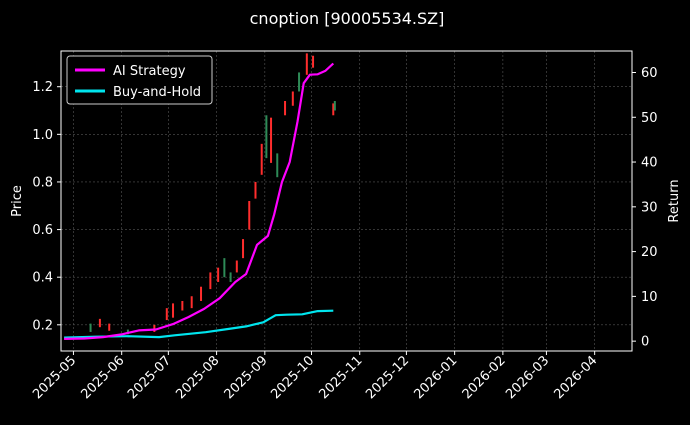 The height and width of the screenshot is (425, 690). Describe the element at coordinates (435, 377) in the screenshot. I see `x-tick-label: 2026-01` at that location.